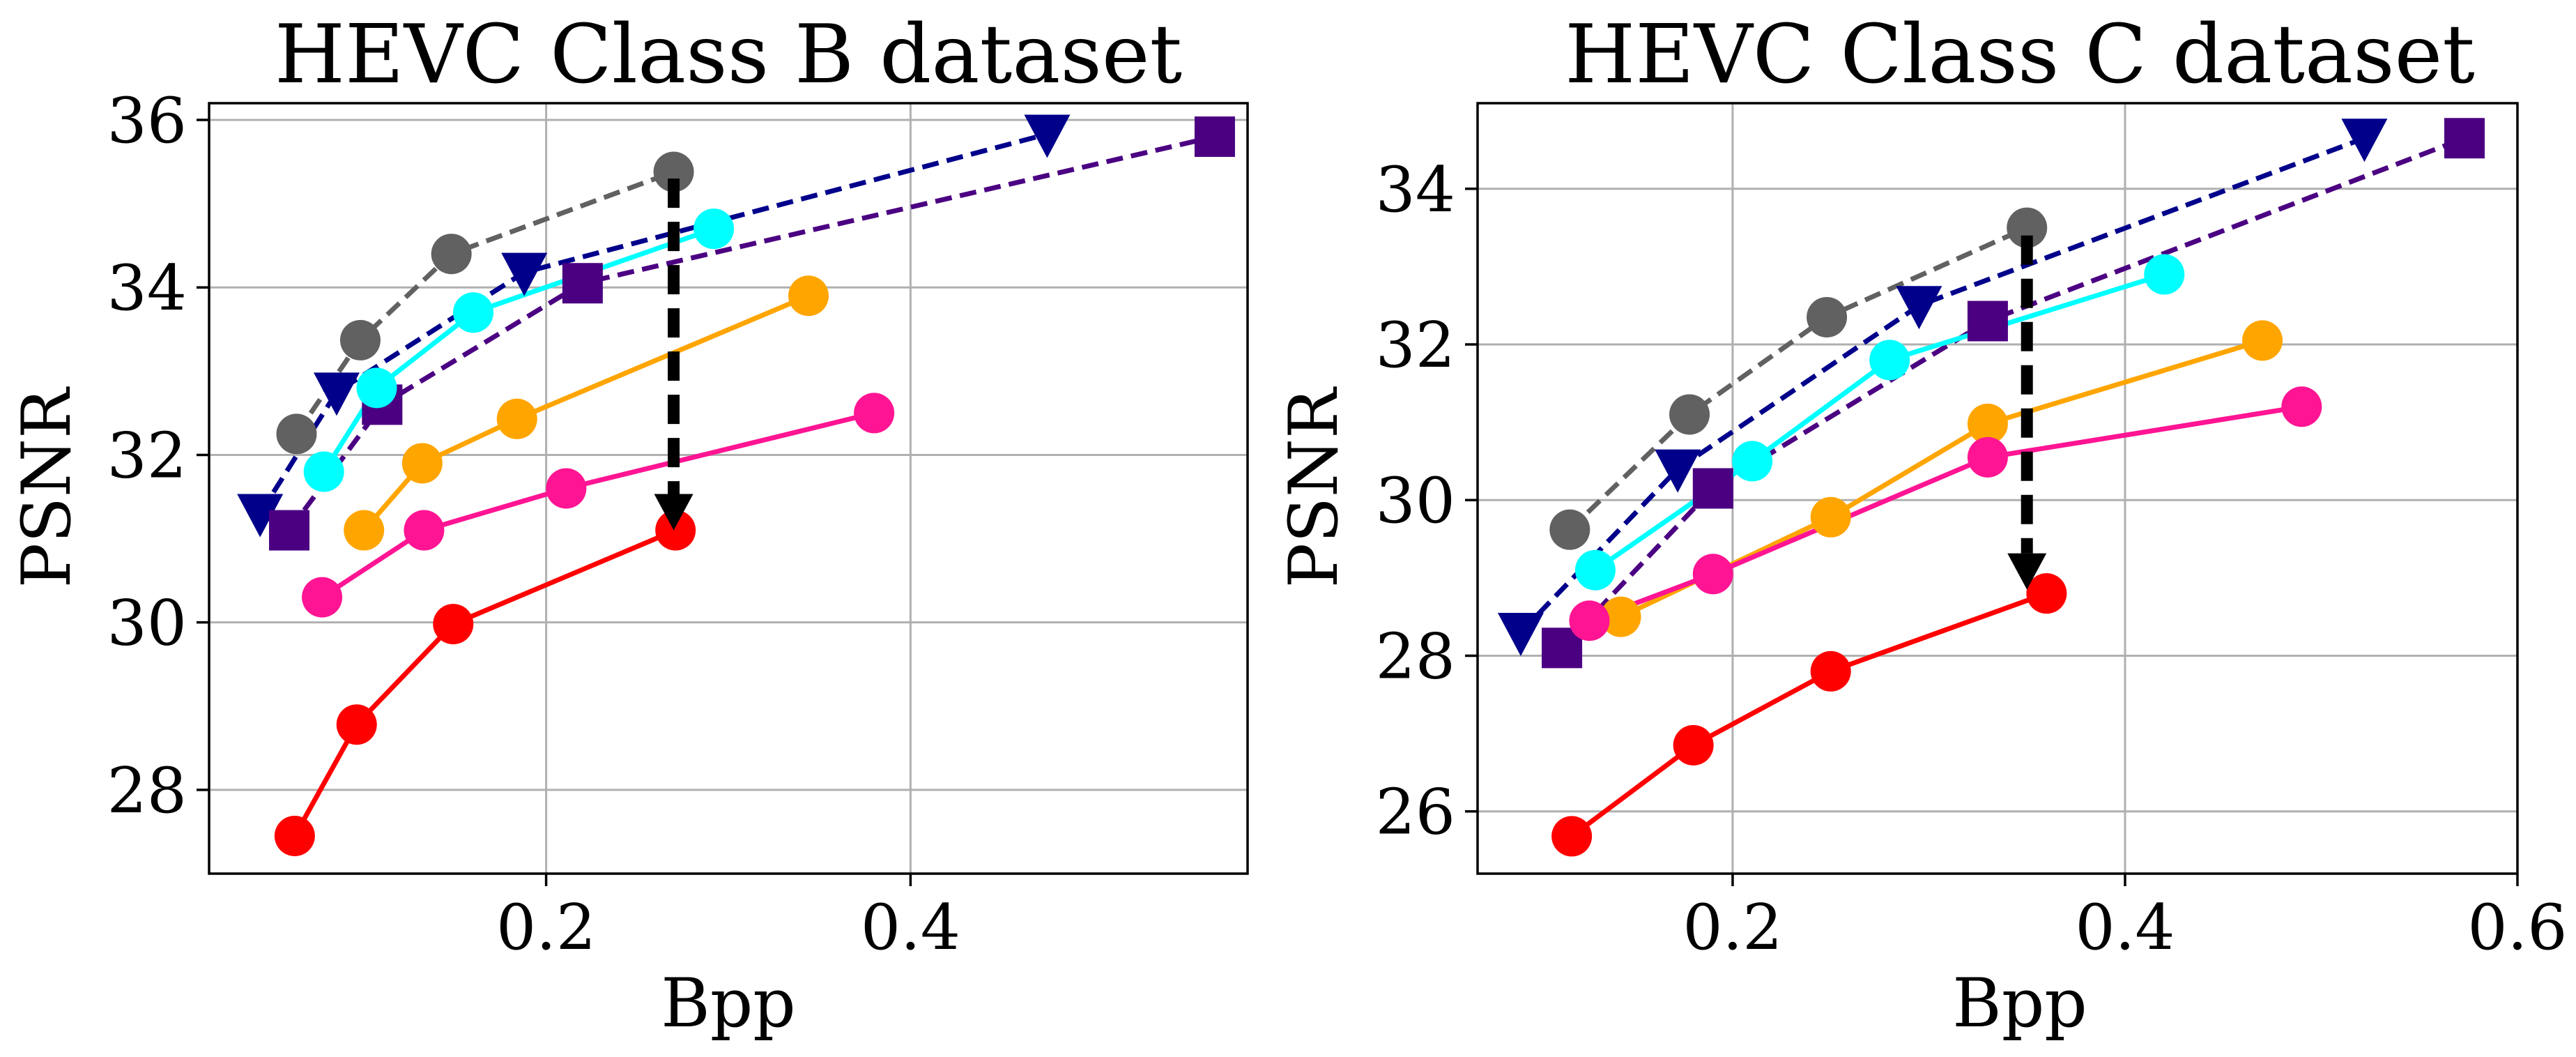 This screenshot has width=2576, height=1057. Describe the element at coordinates (147, 121) in the screenshot. I see `y-tick-label: 36` at that location.